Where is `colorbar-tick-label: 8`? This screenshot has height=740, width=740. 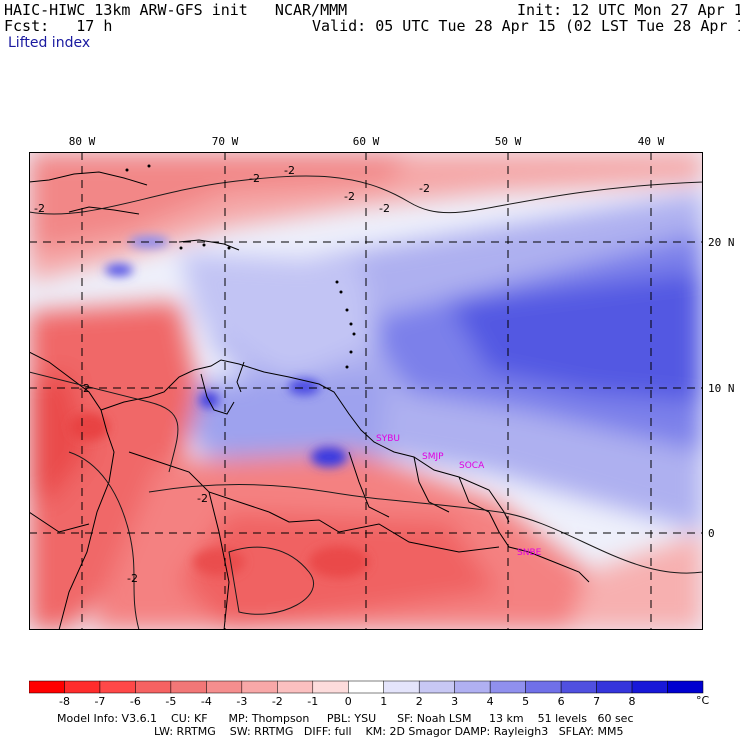 colorbar-tick-label: 8 is located at coordinates (632, 701).